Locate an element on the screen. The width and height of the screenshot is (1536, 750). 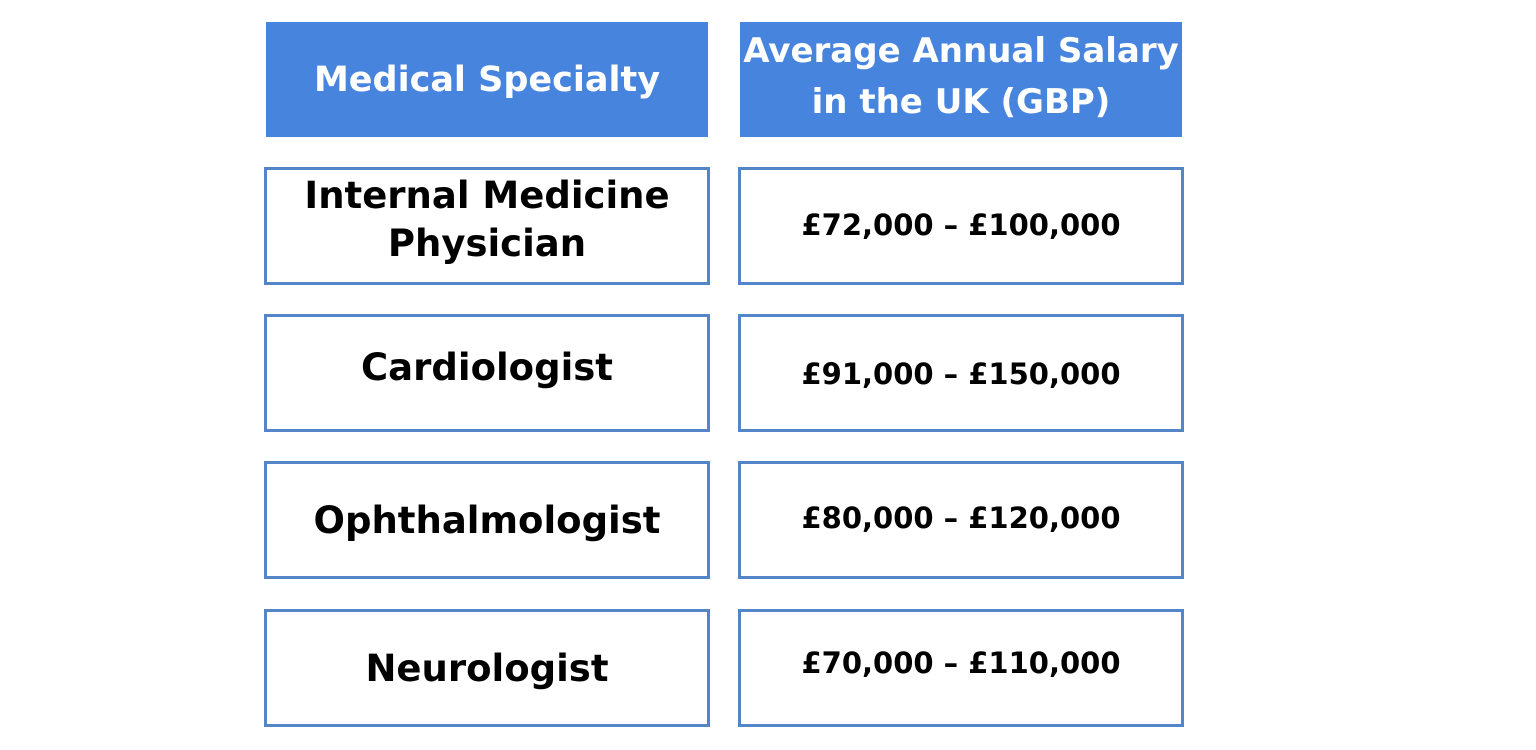
table-cell-specialty: Ophthalmologist is located at coordinates (487, 520).